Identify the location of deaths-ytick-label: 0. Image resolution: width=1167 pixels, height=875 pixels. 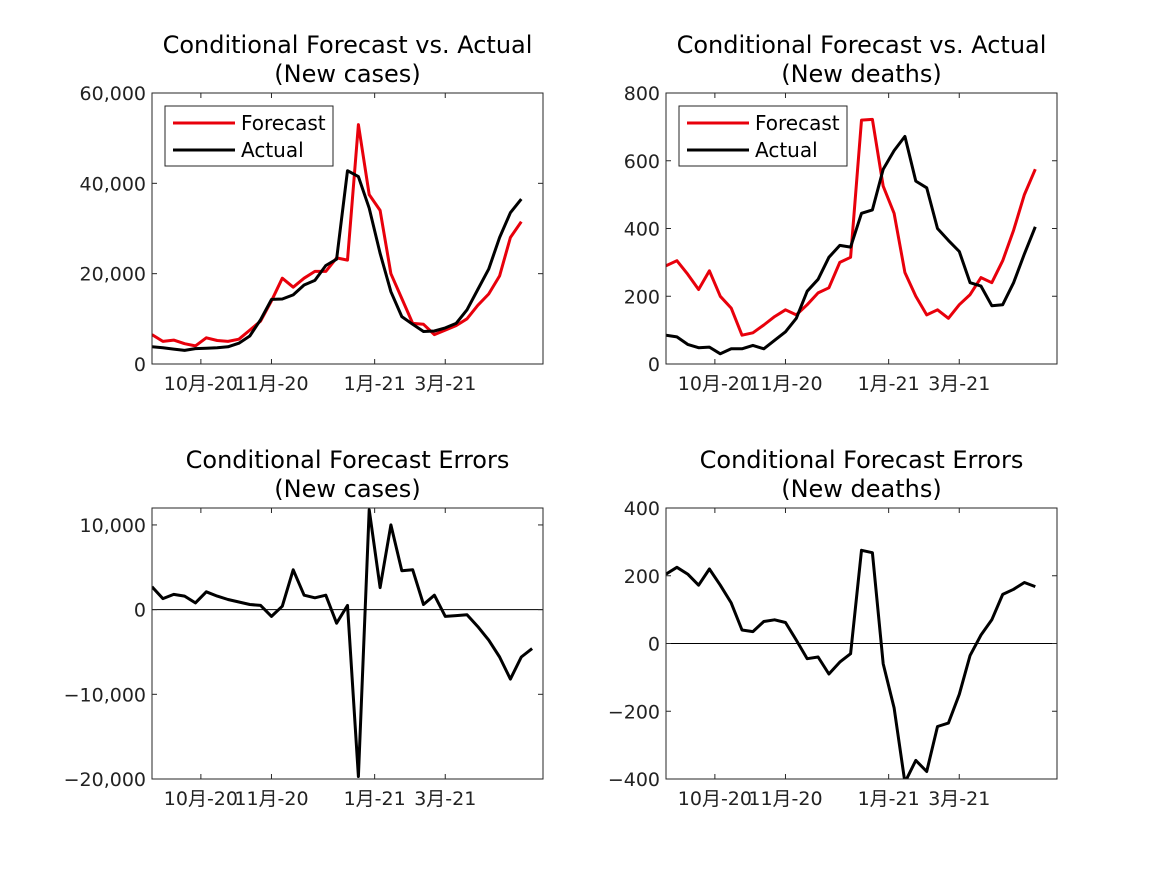
(654, 365).